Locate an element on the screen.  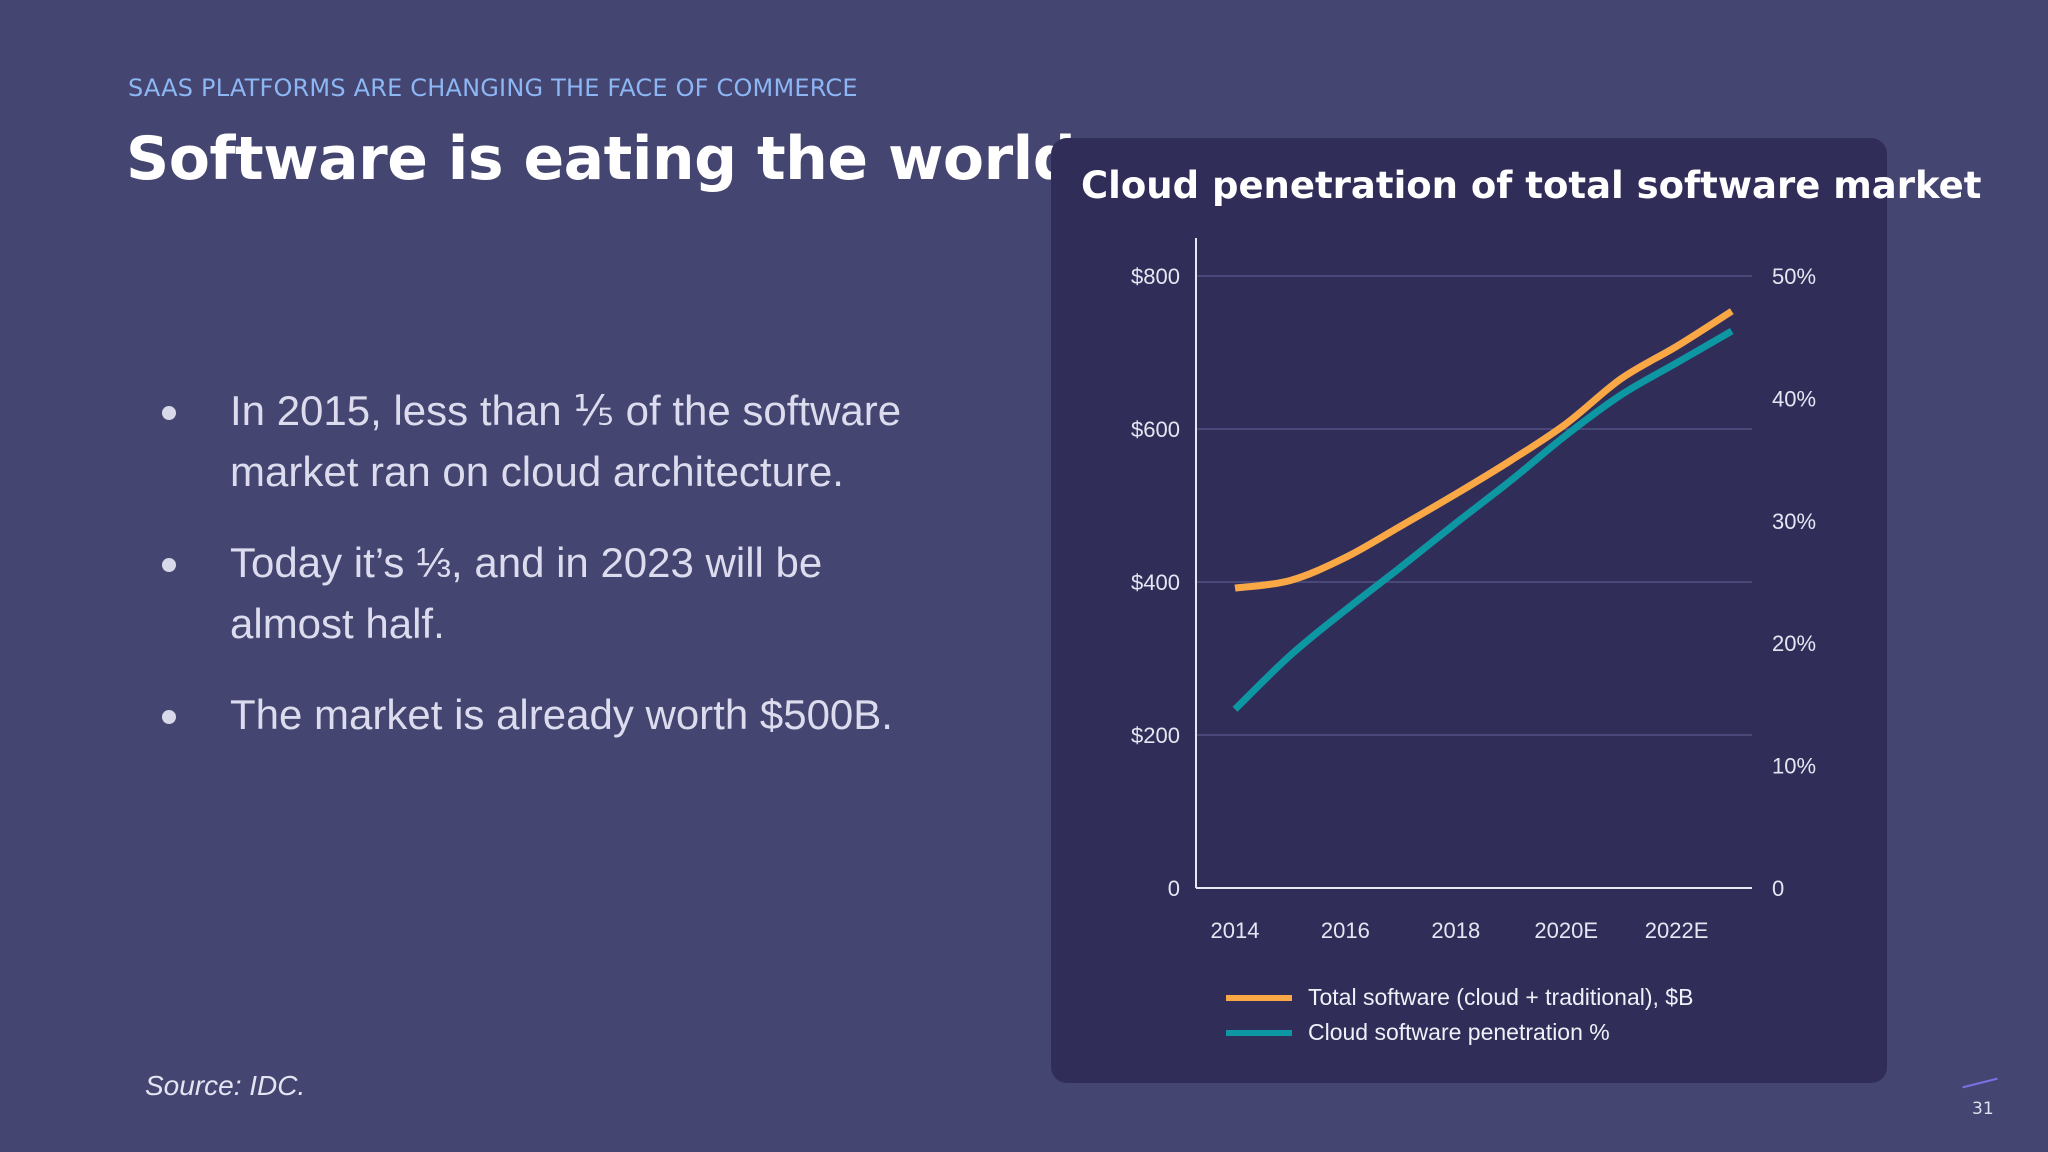
series-line-cloud-penetration is located at coordinates (1483, 520).